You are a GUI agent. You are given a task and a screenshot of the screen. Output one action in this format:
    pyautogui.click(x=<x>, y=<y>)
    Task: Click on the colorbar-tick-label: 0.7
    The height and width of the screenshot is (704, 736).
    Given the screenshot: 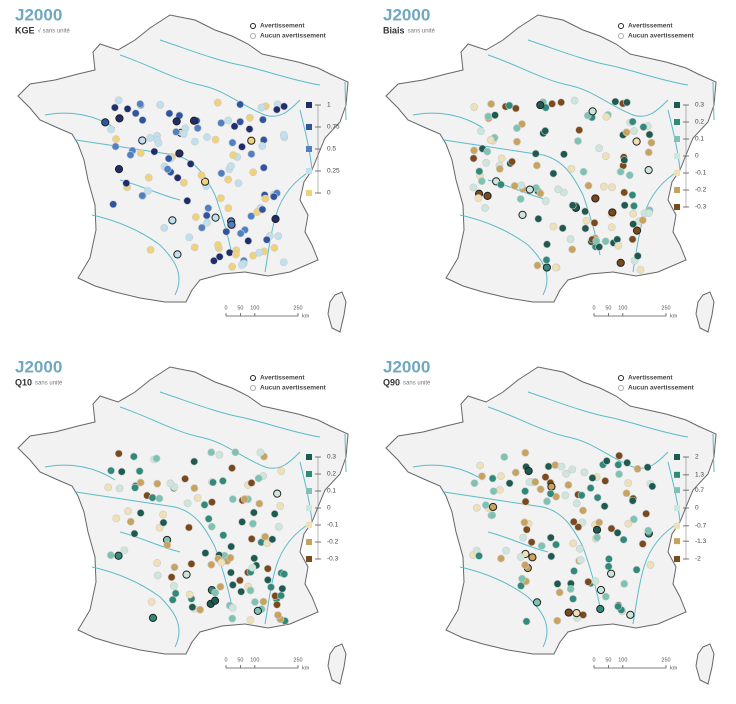 What is the action you would take?
    pyautogui.click(x=699, y=490)
    